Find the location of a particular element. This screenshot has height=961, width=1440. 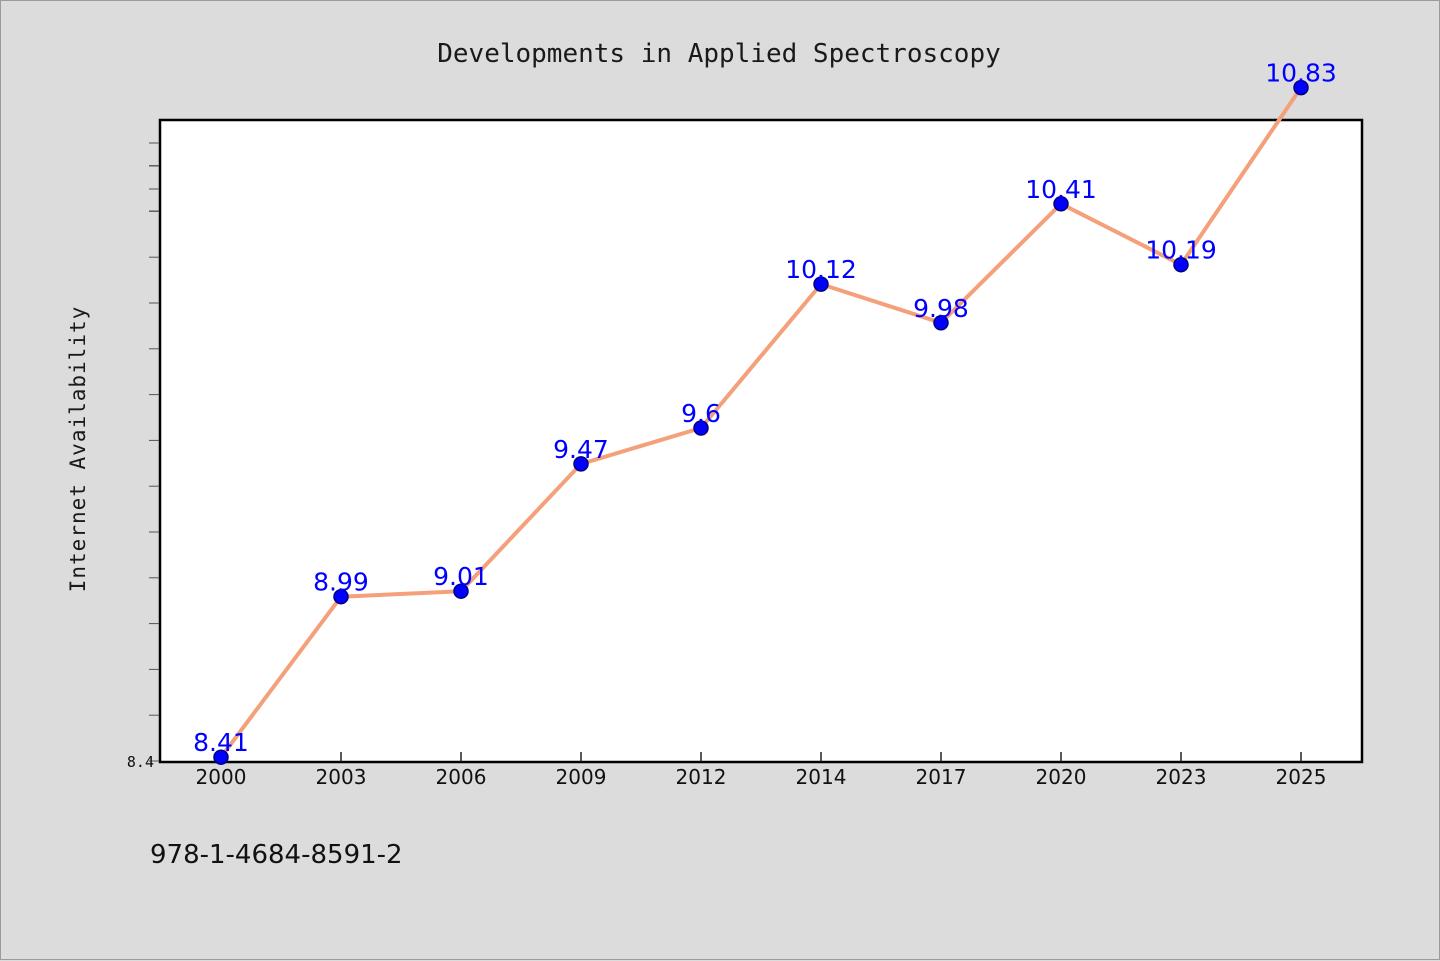

x-axis-tick-label: 2025 is located at coordinates (1301, 777).